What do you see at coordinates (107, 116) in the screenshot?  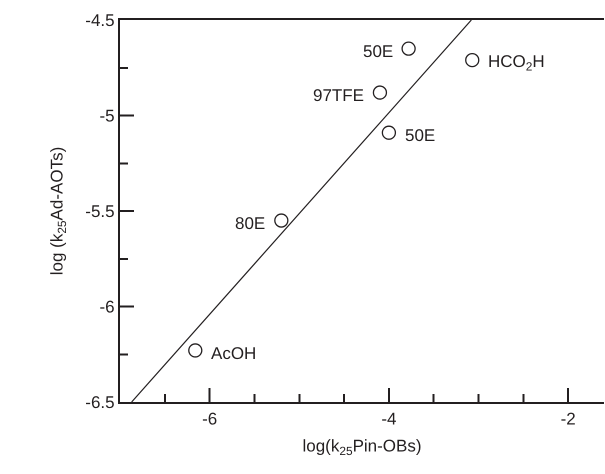 I see `y-tick-label: -5` at bounding box center [107, 116].